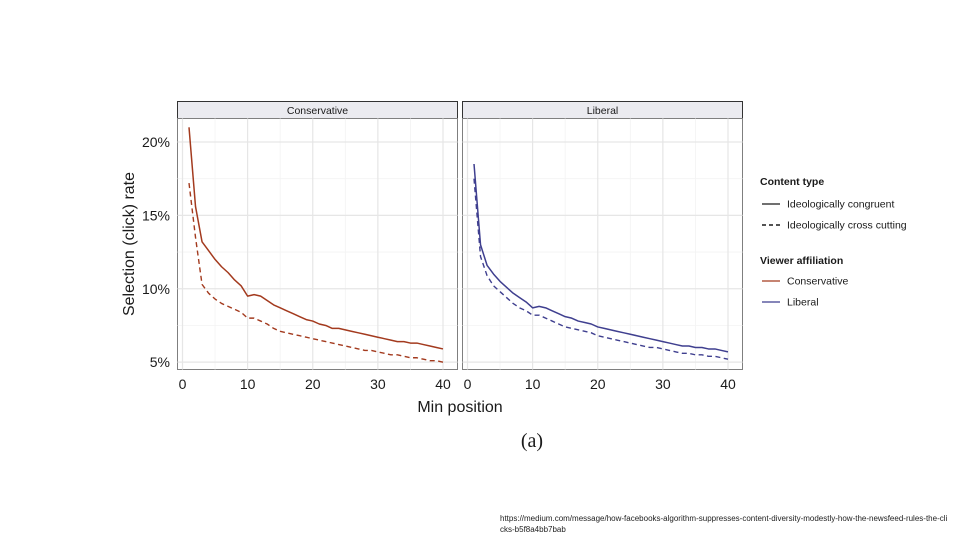 This screenshot has width=960, height=540. I want to click on line-conservative-congruent, so click(316, 238).